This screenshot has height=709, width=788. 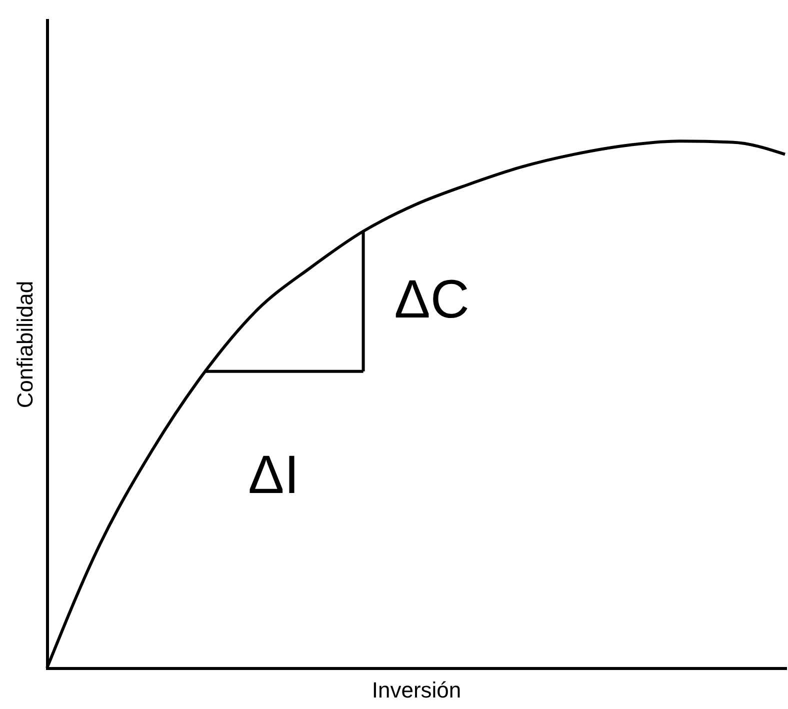 I want to click on y-axis-title: Confiabilidad, so click(x=25, y=344).